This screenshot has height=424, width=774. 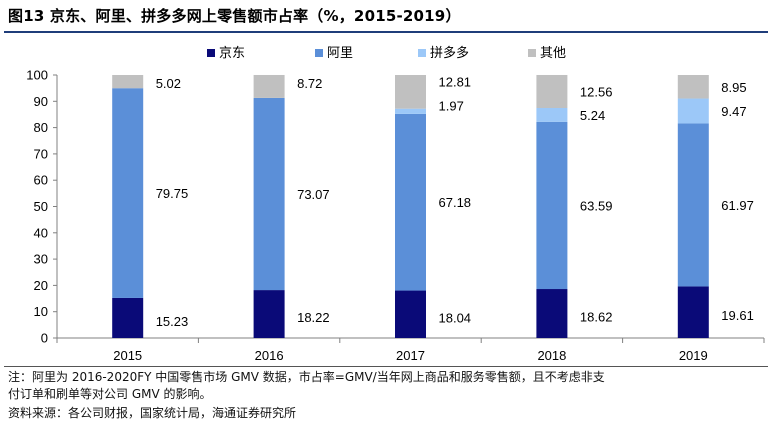 What do you see at coordinates (592, 115) in the screenshot?
I see `data-label: 5.24` at bounding box center [592, 115].